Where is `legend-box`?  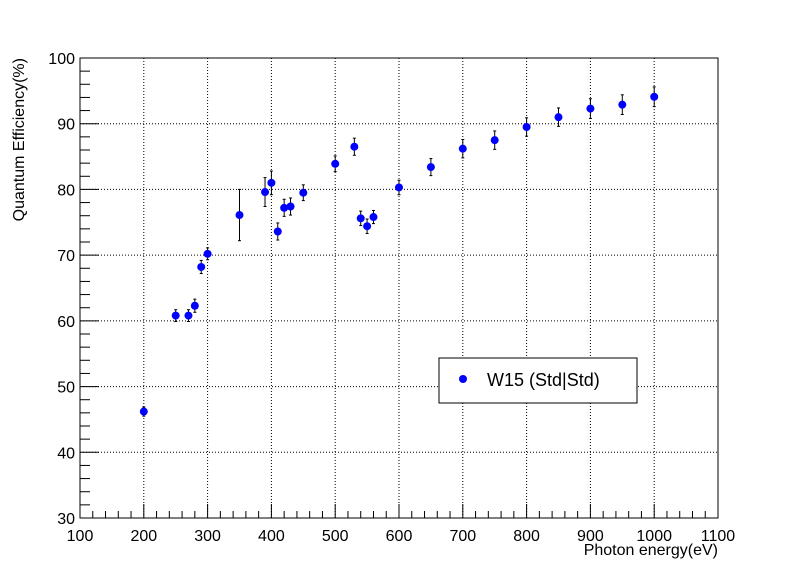
legend-box is located at coordinates (538, 380).